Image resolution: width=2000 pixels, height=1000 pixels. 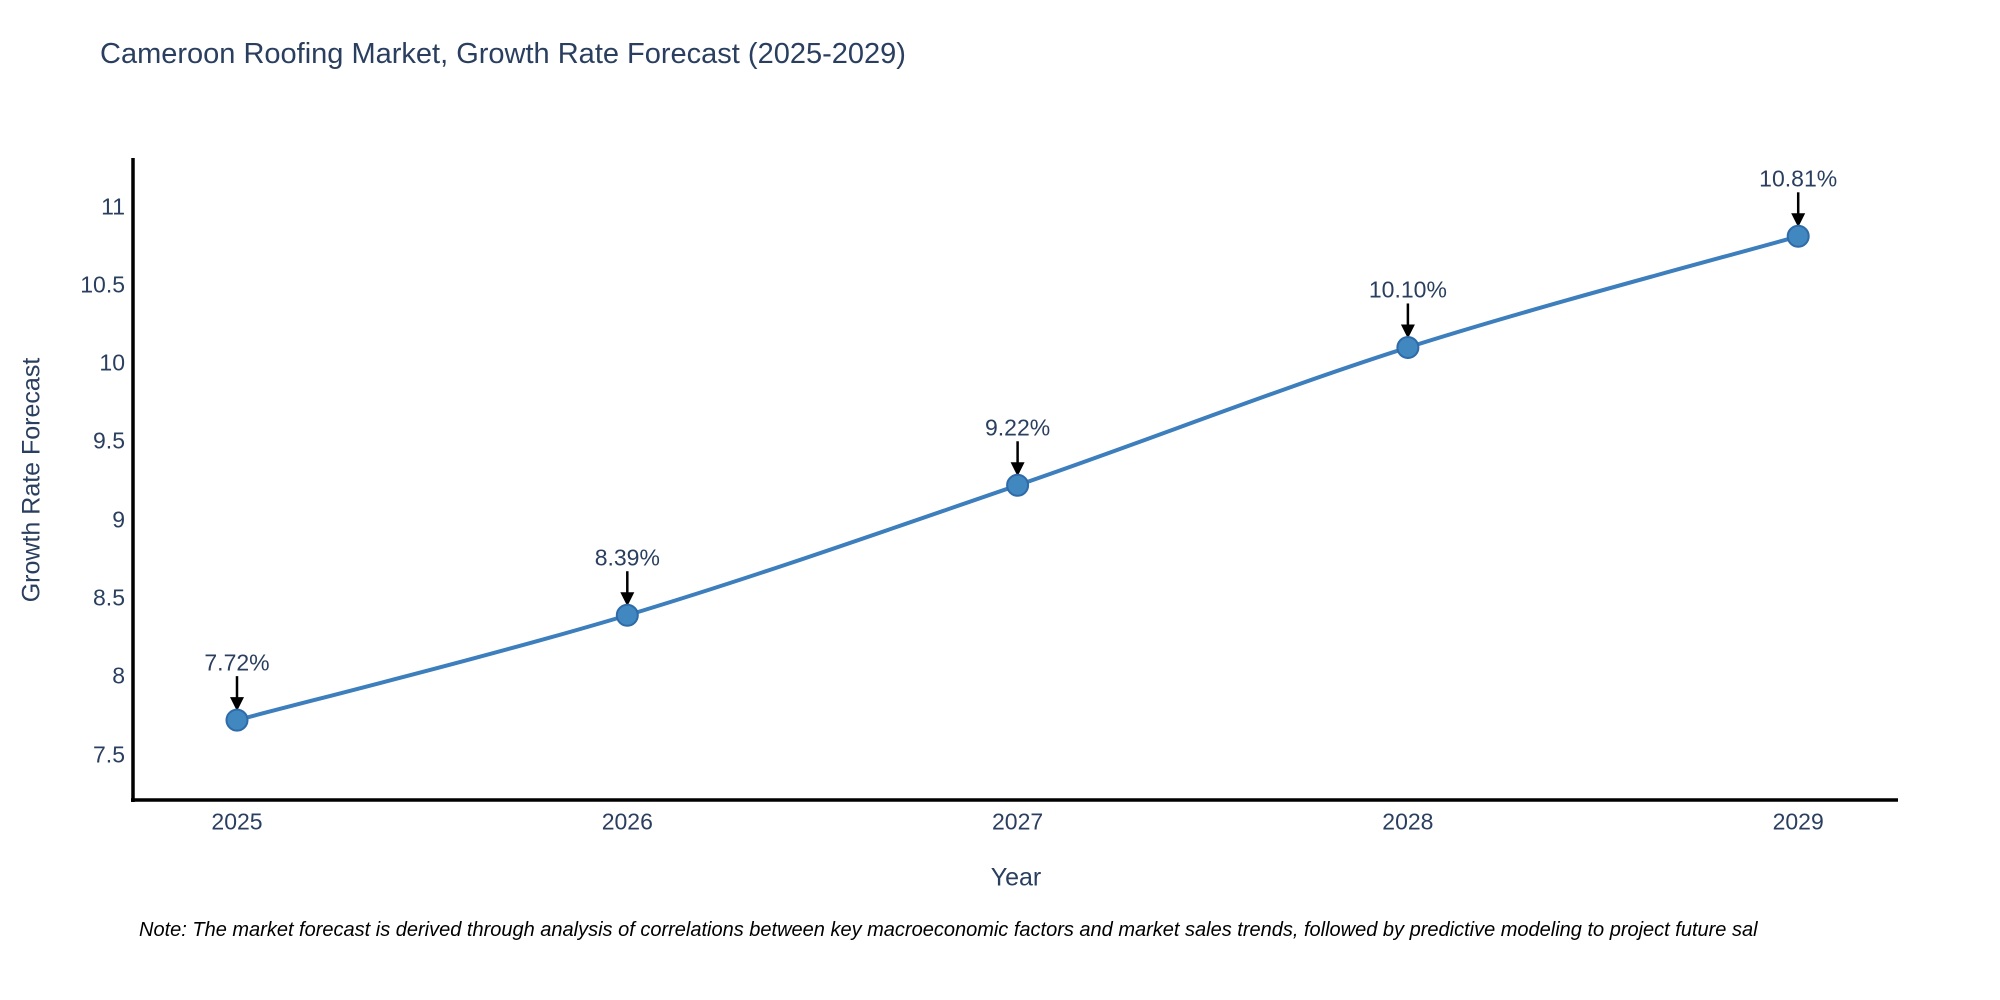 What do you see at coordinates (118, 675) in the screenshot?
I see `y-tick-label: 8` at bounding box center [118, 675].